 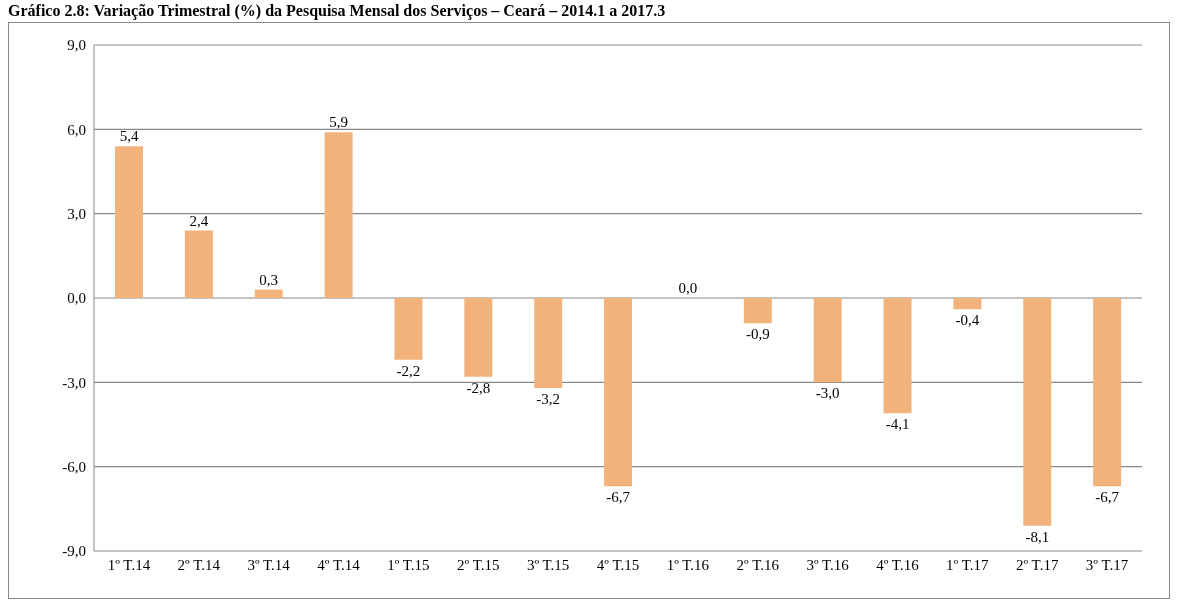 What do you see at coordinates (827, 393) in the screenshot?
I see `data-label: -3,0` at bounding box center [827, 393].